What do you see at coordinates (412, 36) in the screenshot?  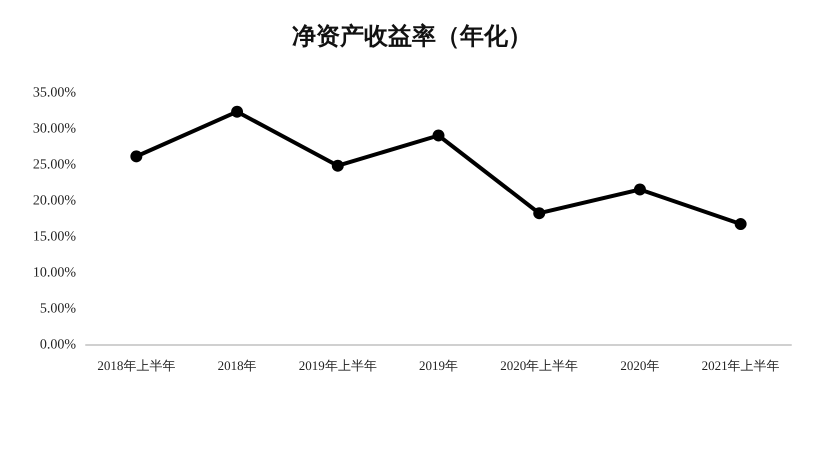 I see `chart-title: 净资产收益率（年化）` at bounding box center [412, 36].